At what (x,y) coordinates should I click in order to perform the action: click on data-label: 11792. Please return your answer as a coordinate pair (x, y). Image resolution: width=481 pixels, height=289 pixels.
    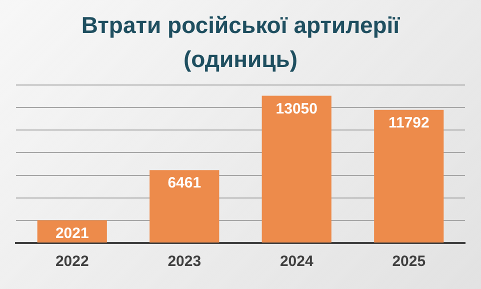
    Looking at the image, I should click on (409, 123).